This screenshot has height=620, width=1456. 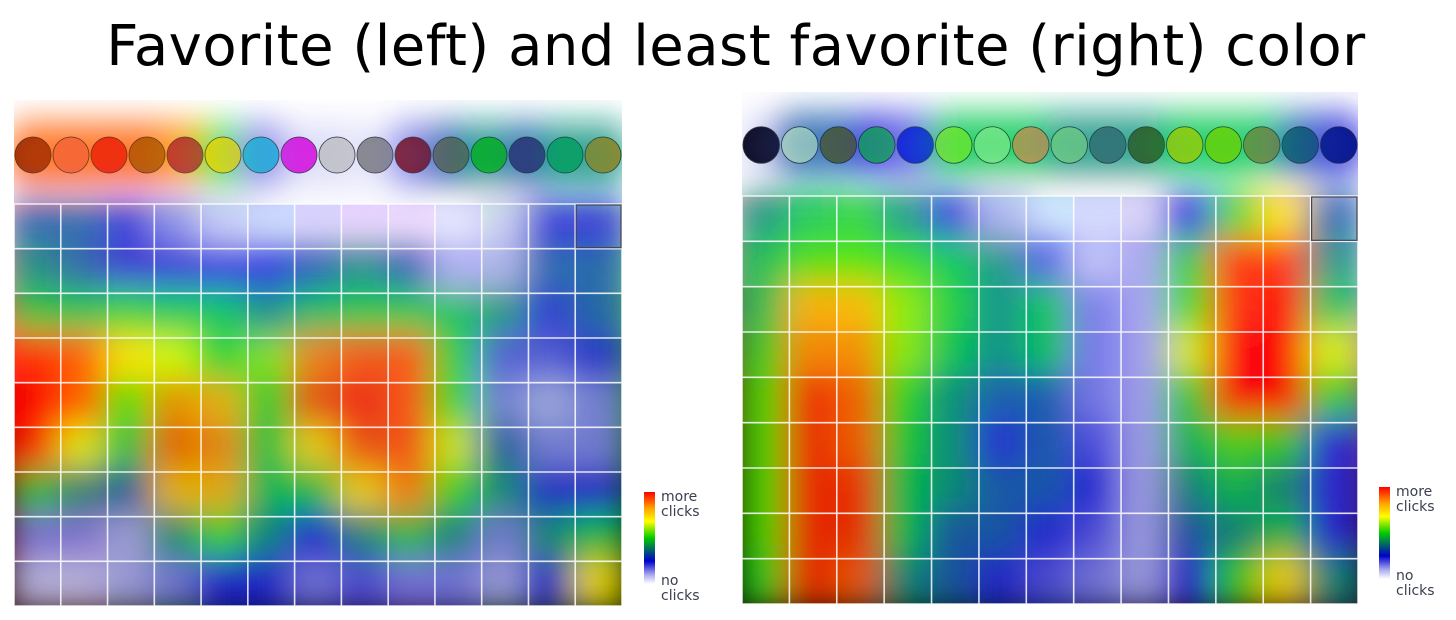 I want to click on legend-no-clicks-label: no clicks, so click(x=680, y=588).